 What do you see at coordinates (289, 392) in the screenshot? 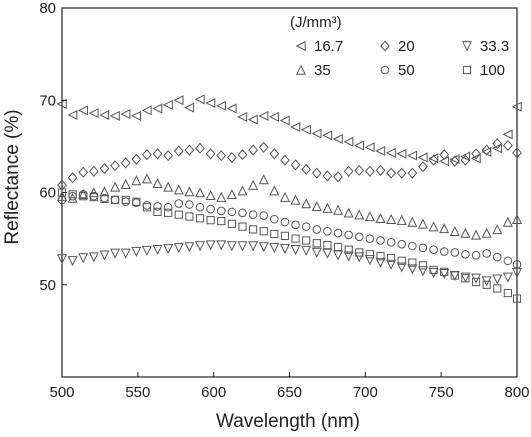
I see `x-tick-label: 650` at bounding box center [289, 392].